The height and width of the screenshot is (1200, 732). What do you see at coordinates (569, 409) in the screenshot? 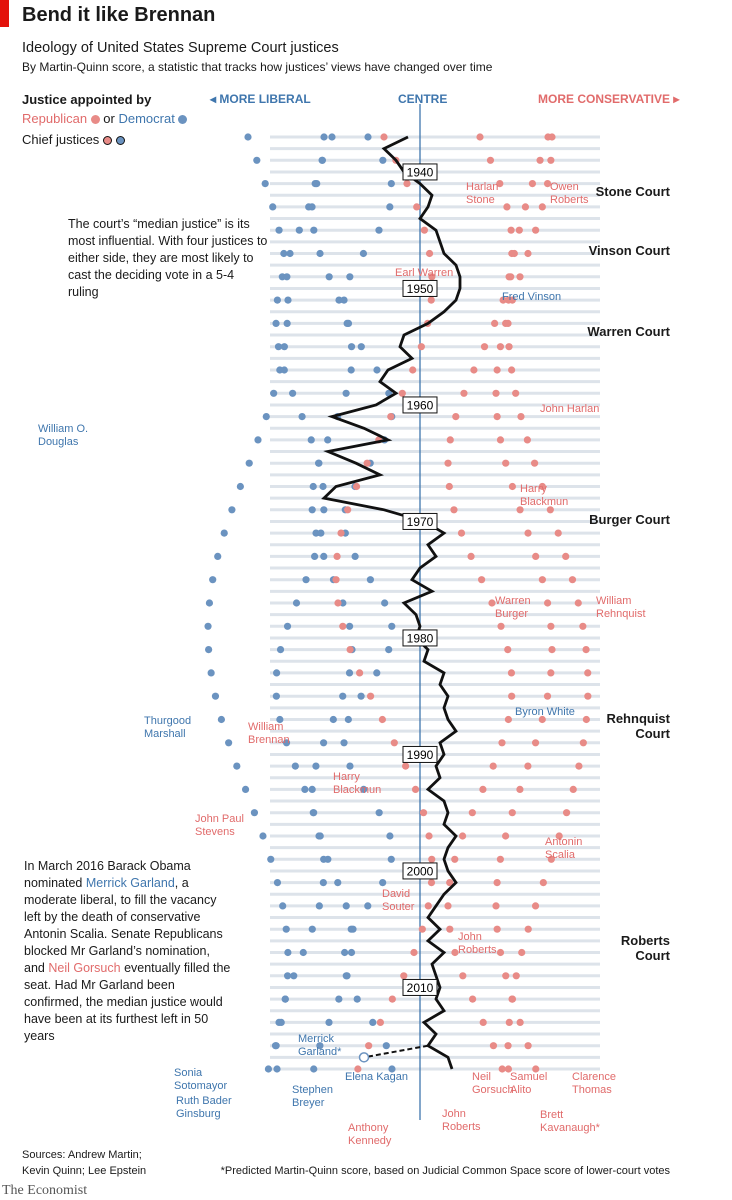
I see `justice-label: John Harlan` at bounding box center [569, 409].